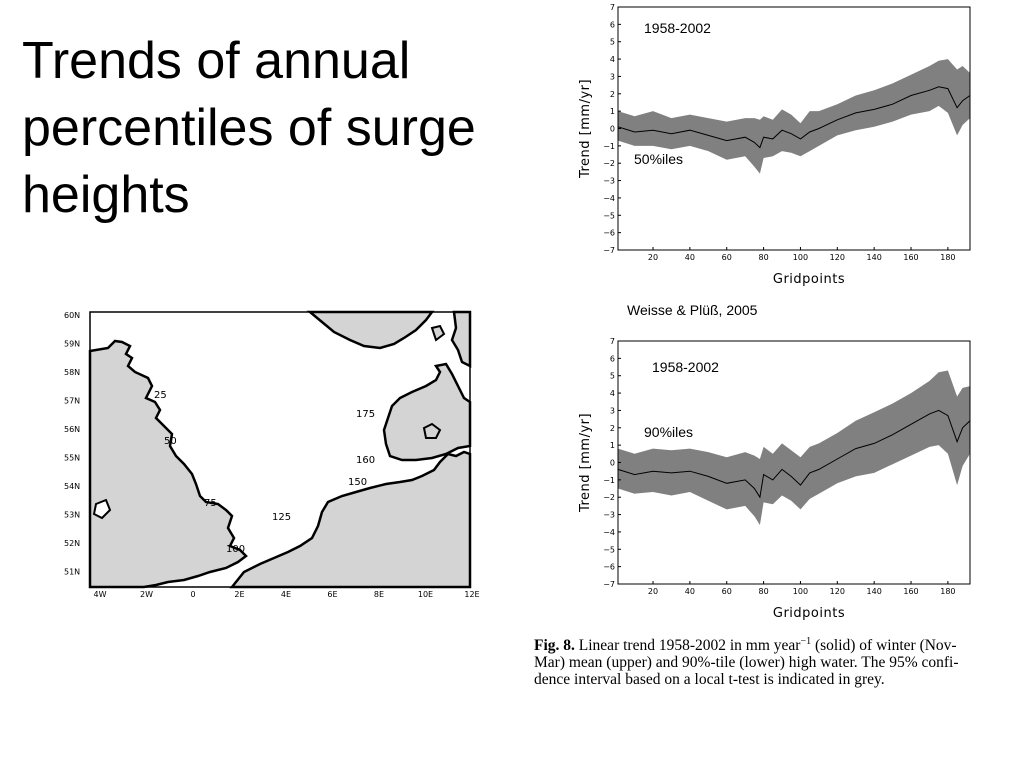 Image resolution: width=1024 pixels, height=768 pixels. What do you see at coordinates (332, 594) in the screenshot?
I see `longitude-label: 6E` at bounding box center [332, 594].